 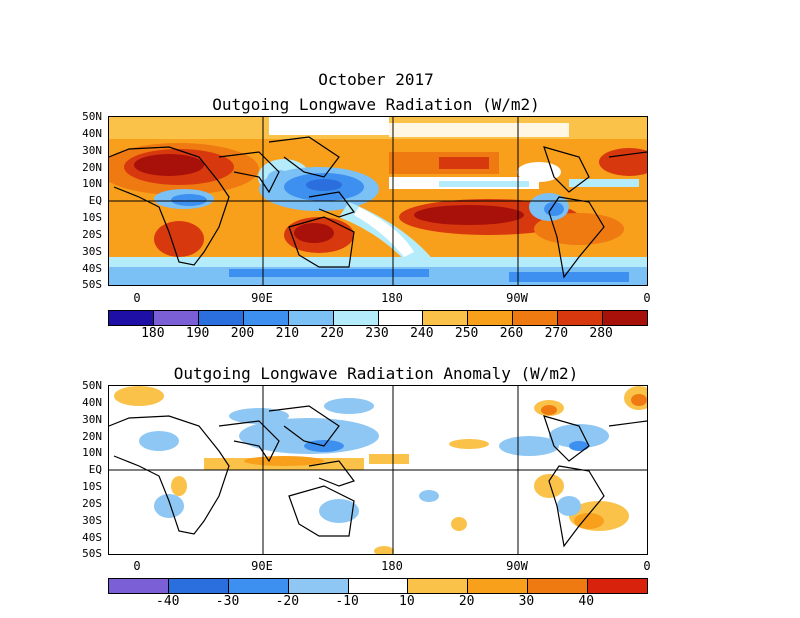 I want to click on olr-colorbar, so click(x=378, y=318).